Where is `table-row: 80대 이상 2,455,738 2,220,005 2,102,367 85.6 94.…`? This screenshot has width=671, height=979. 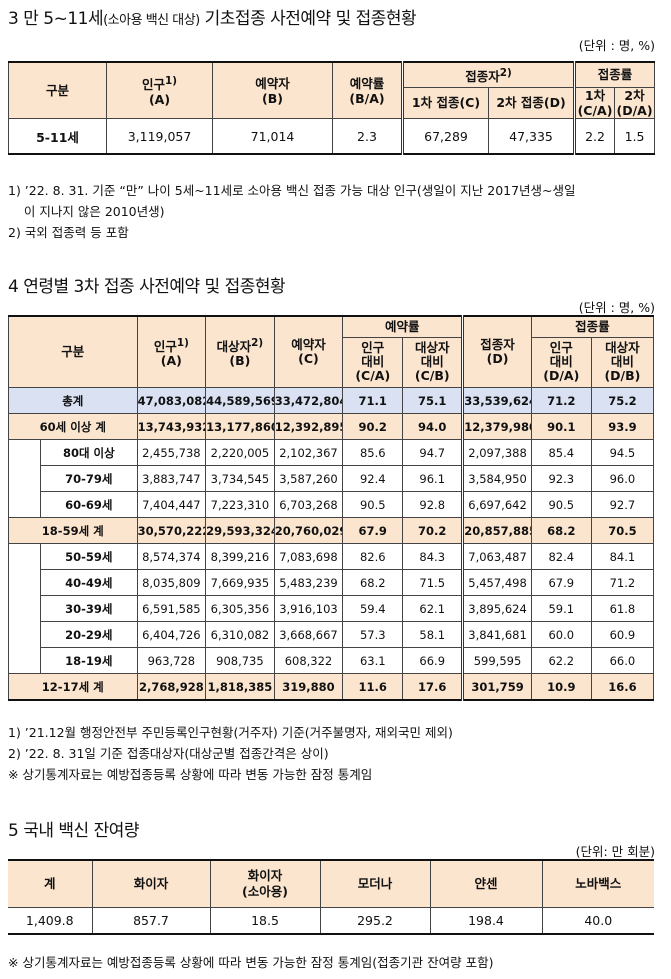 table-row: 80대 이상 2,455,738 2,220,005 2,102,367 85.6 94.… is located at coordinates (331, 452).